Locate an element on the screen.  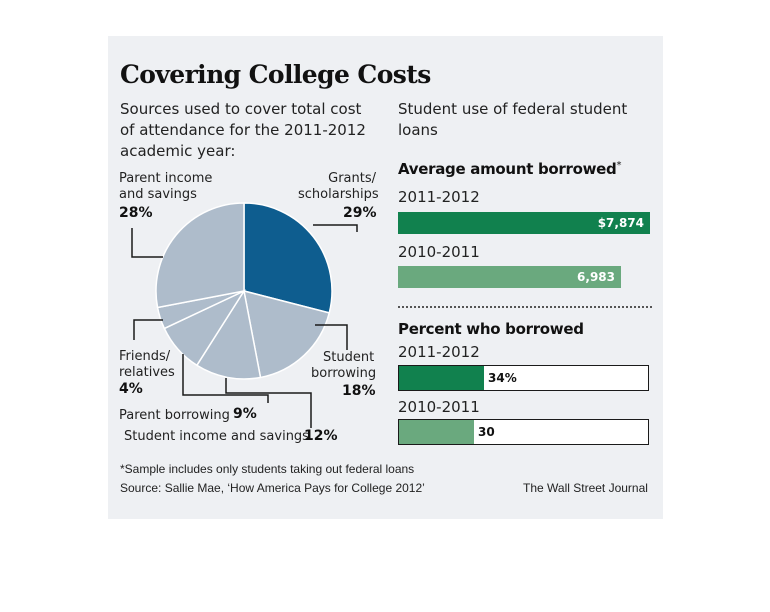
label-grants-line2: scholarships is located at coordinates (338, 194).